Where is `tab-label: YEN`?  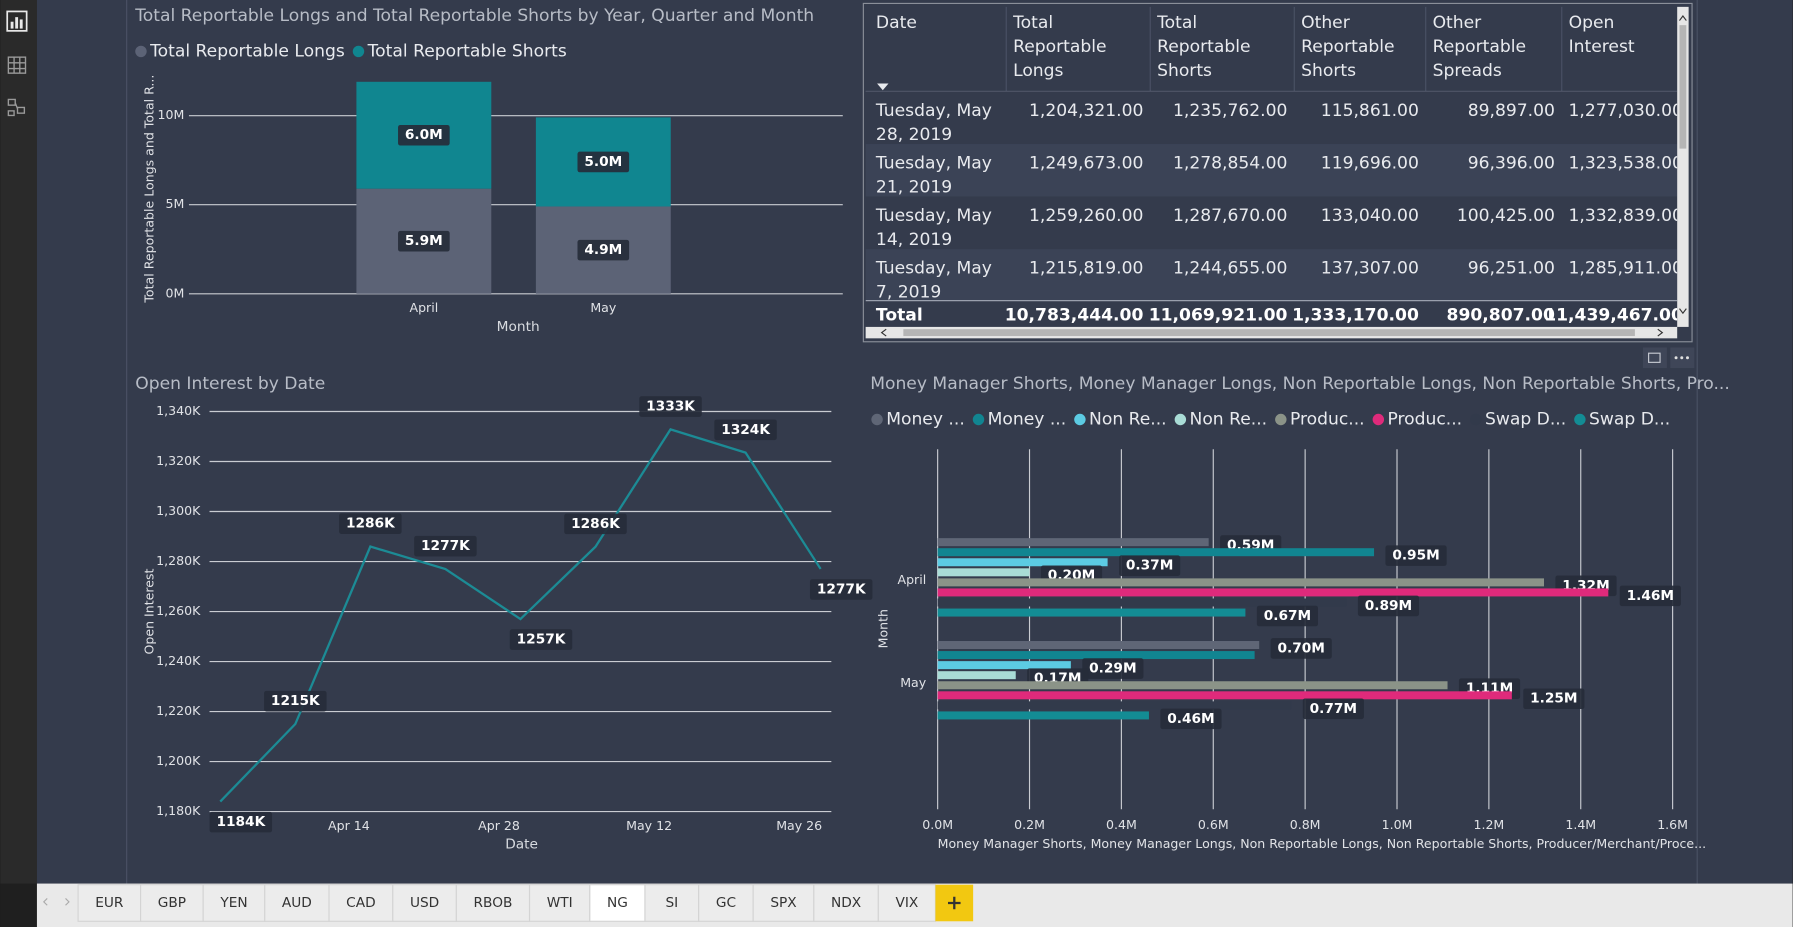 tab-label: YEN is located at coordinates (233, 903).